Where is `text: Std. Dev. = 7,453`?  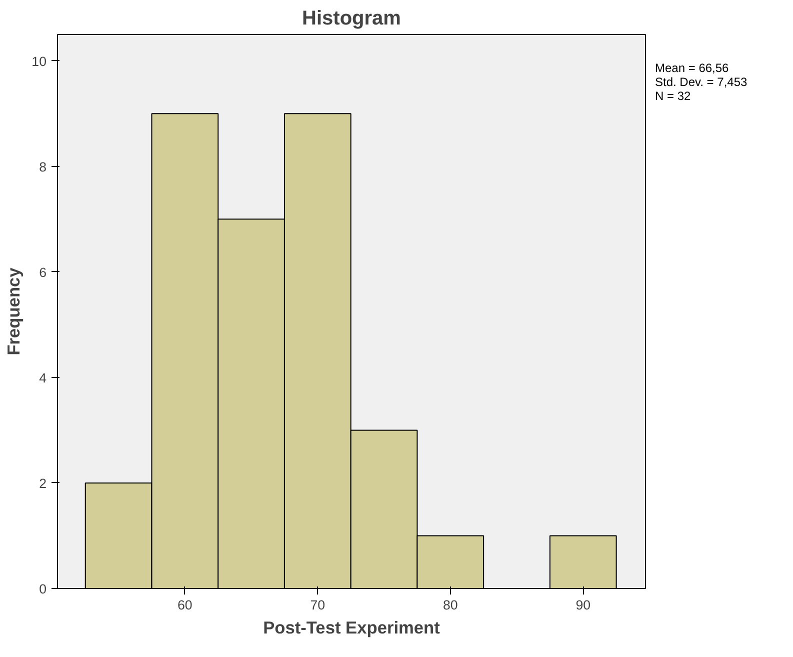
text: Std. Dev. = 7,453 is located at coordinates (701, 81).